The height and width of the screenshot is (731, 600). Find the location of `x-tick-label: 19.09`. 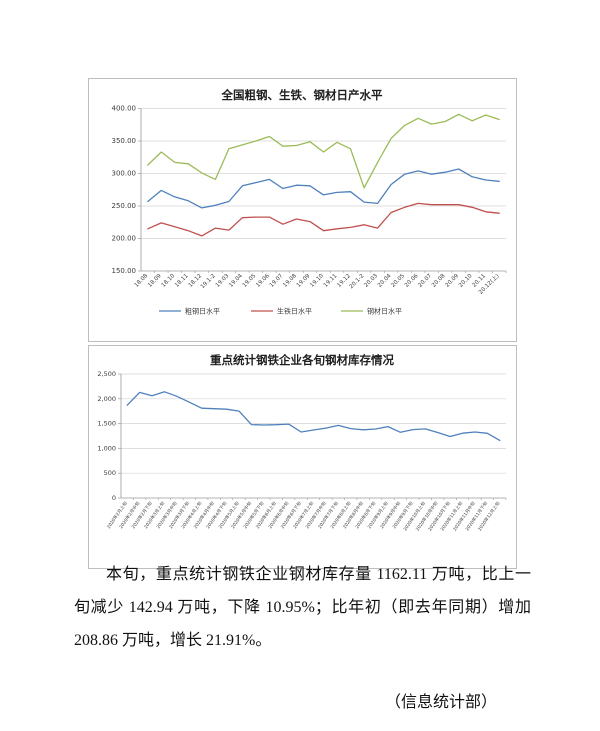

x-tick-label: 19.09 is located at coordinates (304, 281).